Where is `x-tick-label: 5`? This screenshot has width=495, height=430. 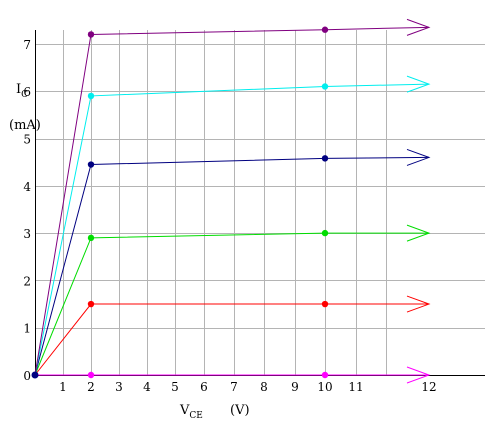
x-tick-label: 5 is located at coordinates (175, 387).